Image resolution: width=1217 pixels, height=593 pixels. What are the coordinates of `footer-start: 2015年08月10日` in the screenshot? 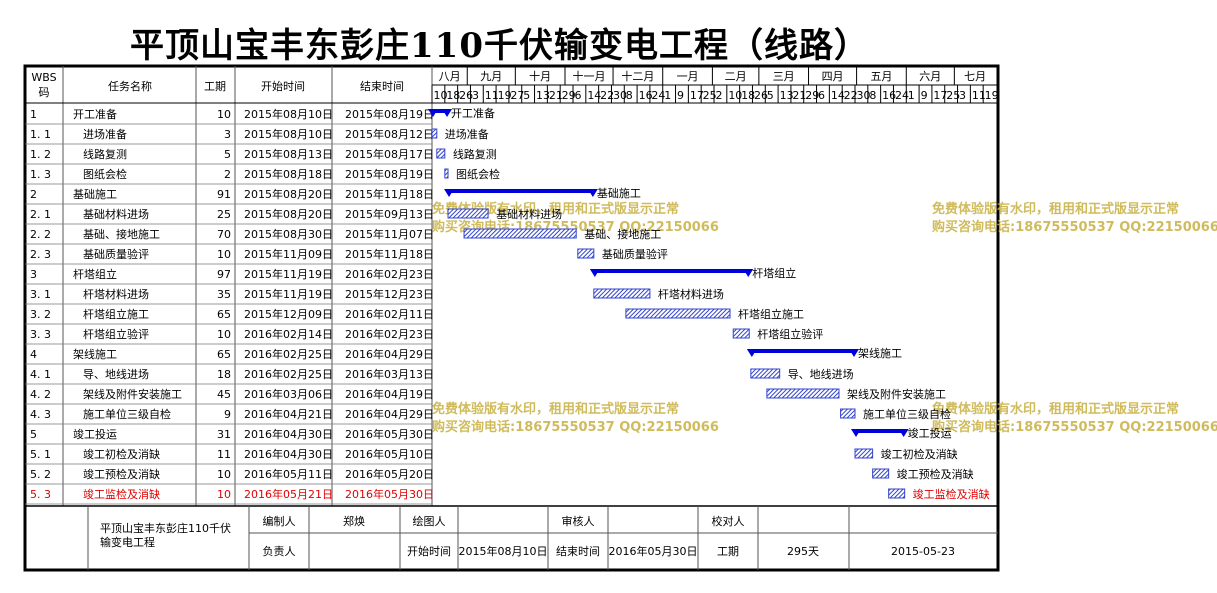 It's located at (503, 551).